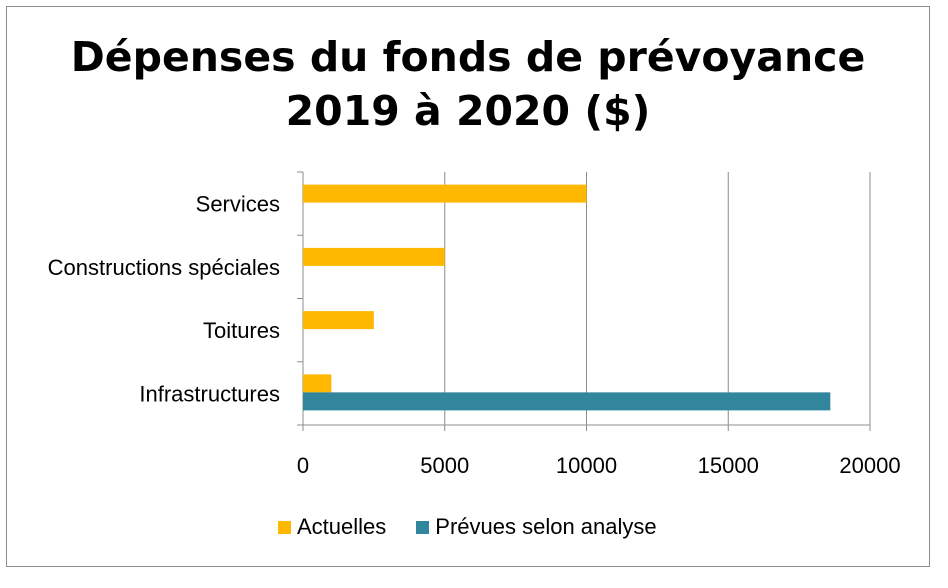  Describe the element at coordinates (209, 393) in the screenshot. I see `y-category-label: Infrastructures` at that location.